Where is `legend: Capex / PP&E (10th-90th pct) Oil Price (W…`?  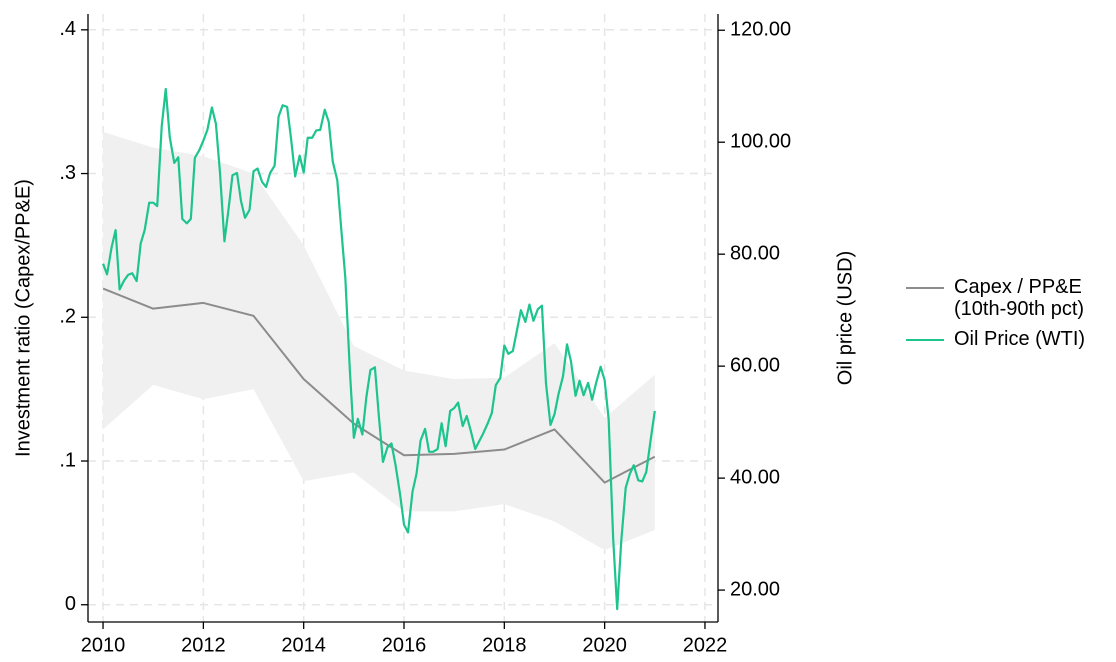
legend: Capex / PP&E (10th-90th pct) Oil Price (W… is located at coordinates (1011, 317).